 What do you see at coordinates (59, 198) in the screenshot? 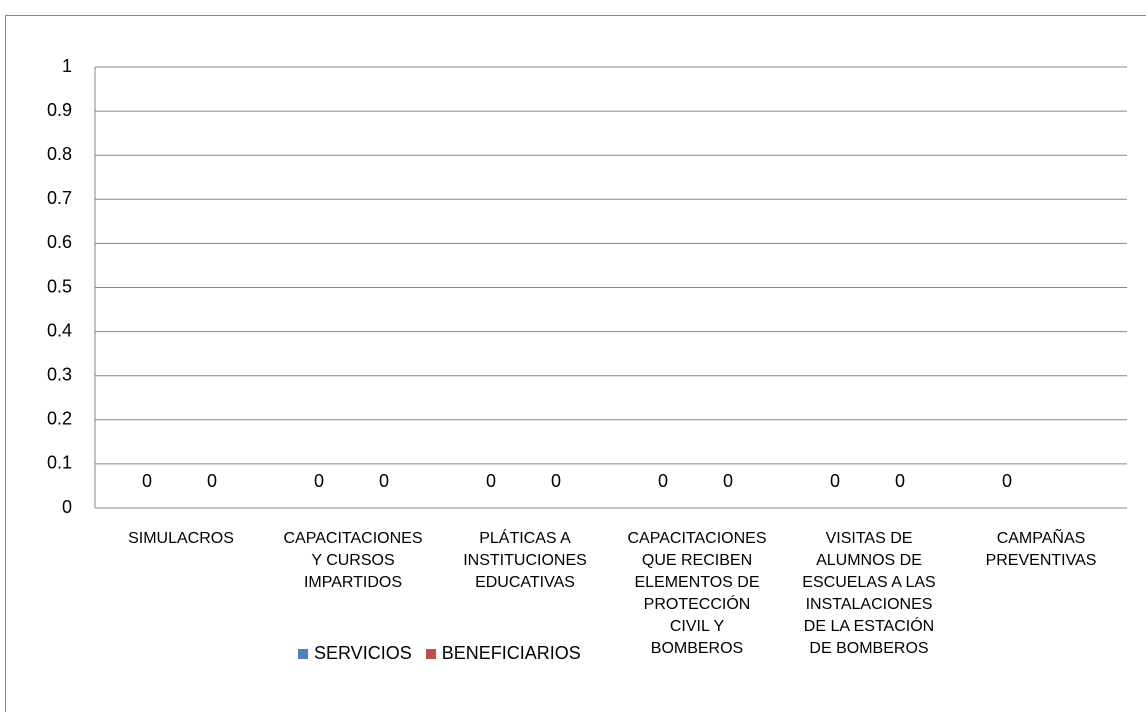
I see `y-tick-label: 0.7` at bounding box center [59, 198].